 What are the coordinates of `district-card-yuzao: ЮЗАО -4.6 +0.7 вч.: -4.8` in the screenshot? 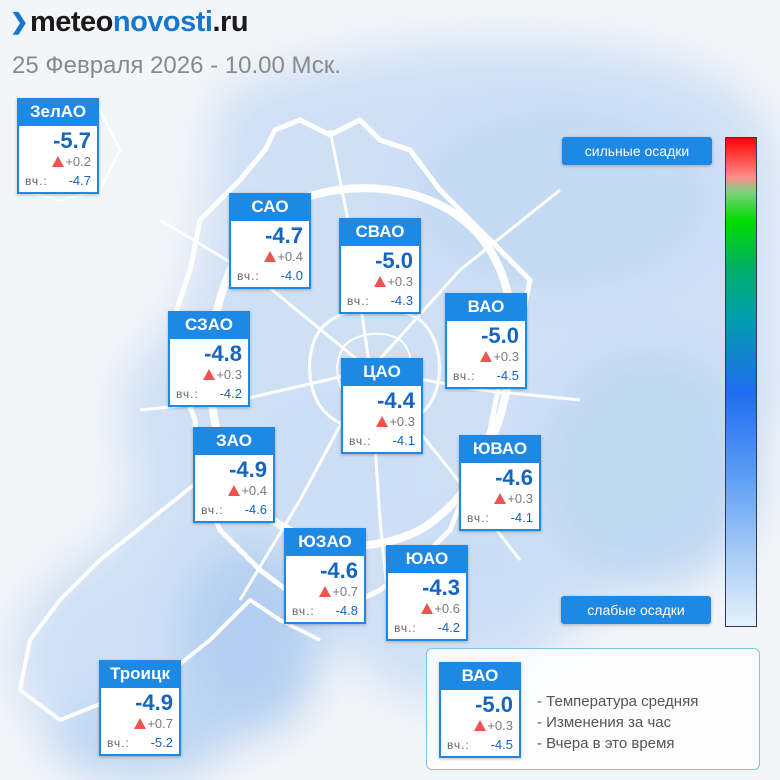 It's located at (325, 576).